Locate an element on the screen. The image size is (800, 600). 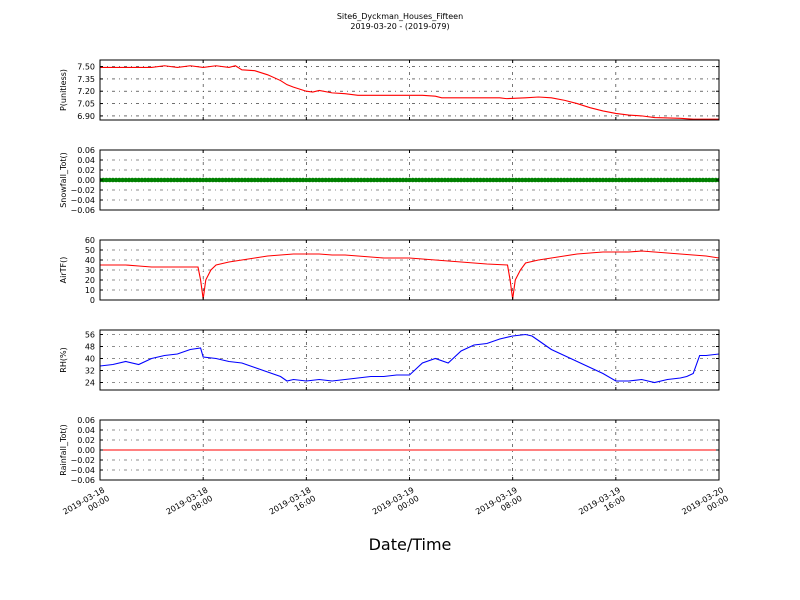
series-snowfall is located at coordinates (409, 180).